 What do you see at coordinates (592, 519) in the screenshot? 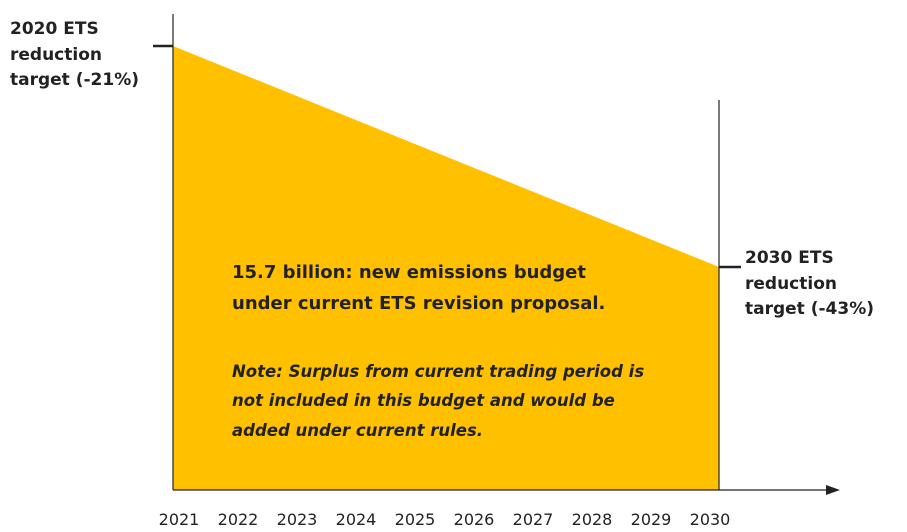
I see `x-tick-label: 2028` at bounding box center [592, 519].